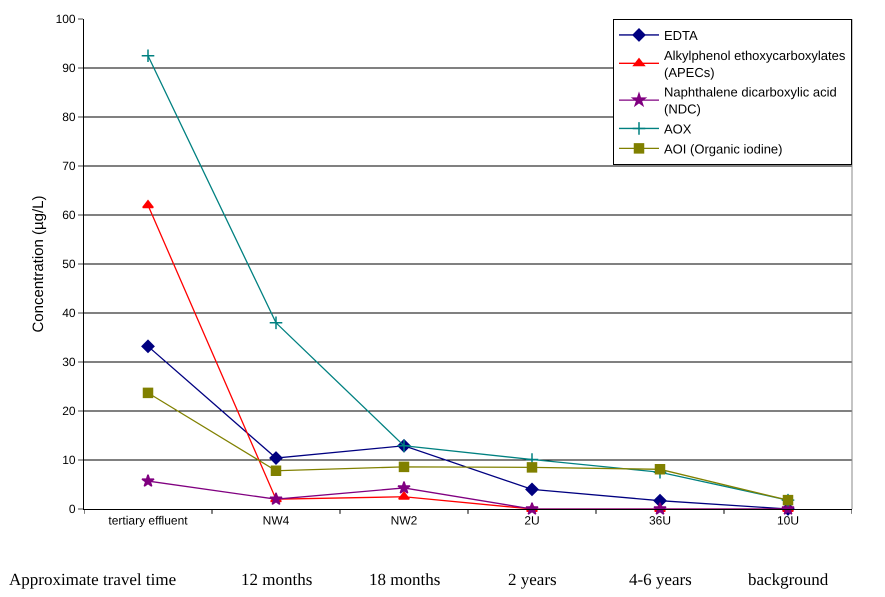 This screenshot has height=597, width=885. Describe the element at coordinates (69, 166) in the screenshot. I see `y-tick-label: 70` at that location.